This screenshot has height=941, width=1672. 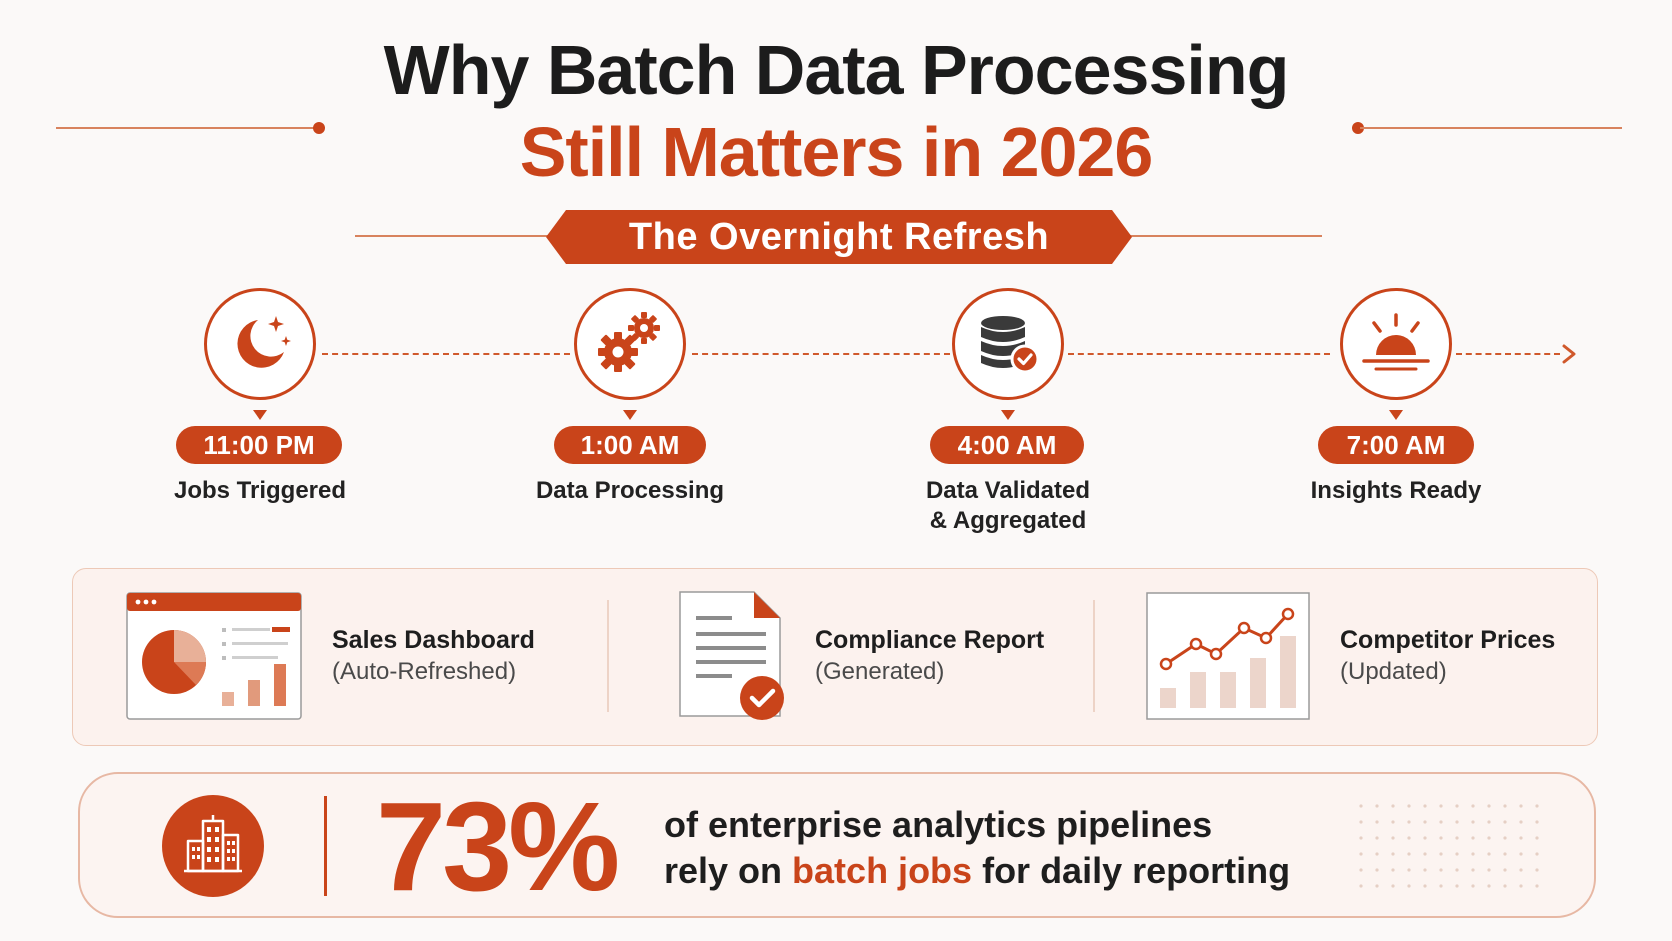 I want to click on document-check-icon, so click(x=731, y=655).